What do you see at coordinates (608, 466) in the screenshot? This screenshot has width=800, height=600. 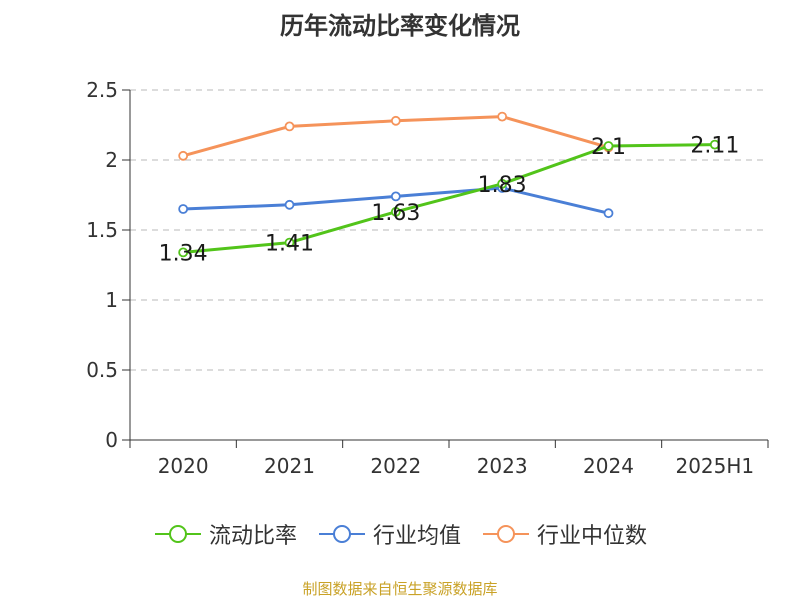 I see `x-tick-label: 2024` at bounding box center [608, 466].